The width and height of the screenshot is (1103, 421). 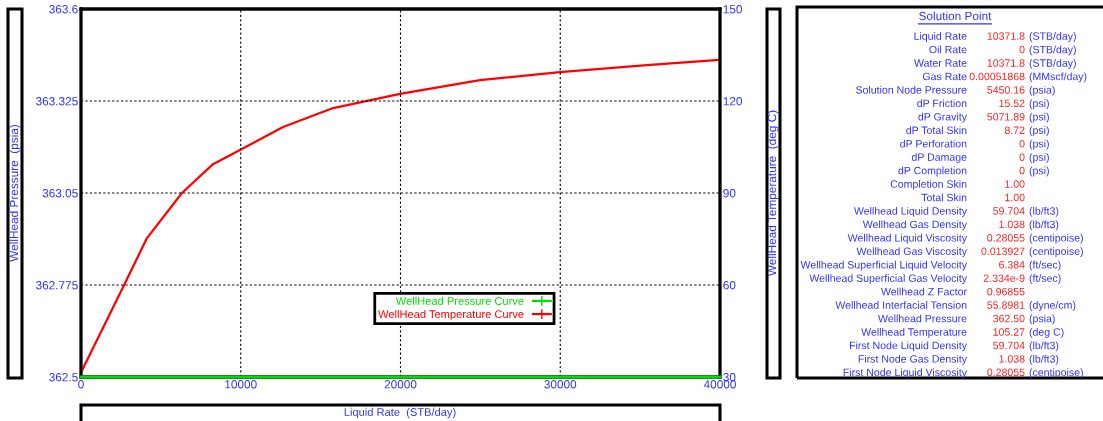 I want to click on text: Wellhead Superficial Liquid Velocity, so click(x=883, y=265).